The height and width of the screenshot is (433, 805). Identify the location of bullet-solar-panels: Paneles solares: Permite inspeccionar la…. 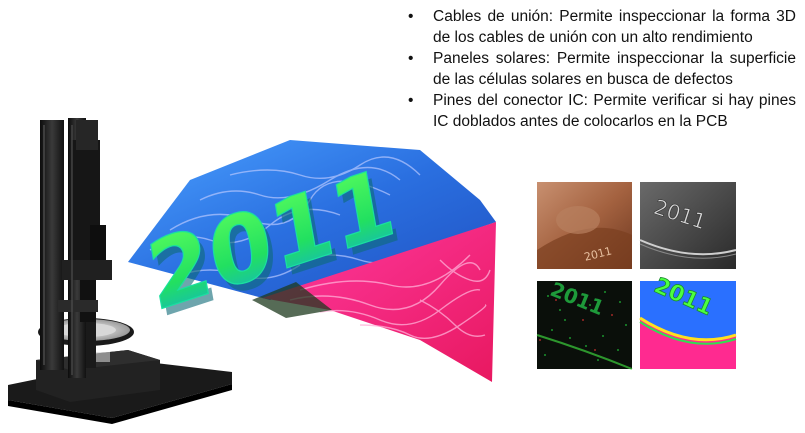
(600, 69).